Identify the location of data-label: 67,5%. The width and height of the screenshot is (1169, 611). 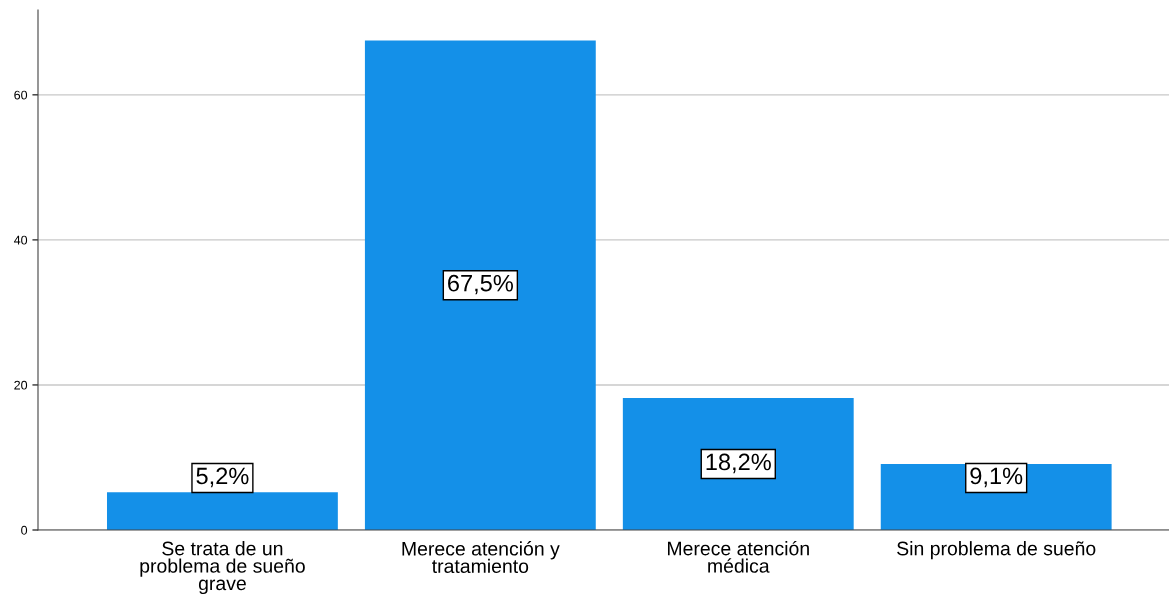
(480, 284).